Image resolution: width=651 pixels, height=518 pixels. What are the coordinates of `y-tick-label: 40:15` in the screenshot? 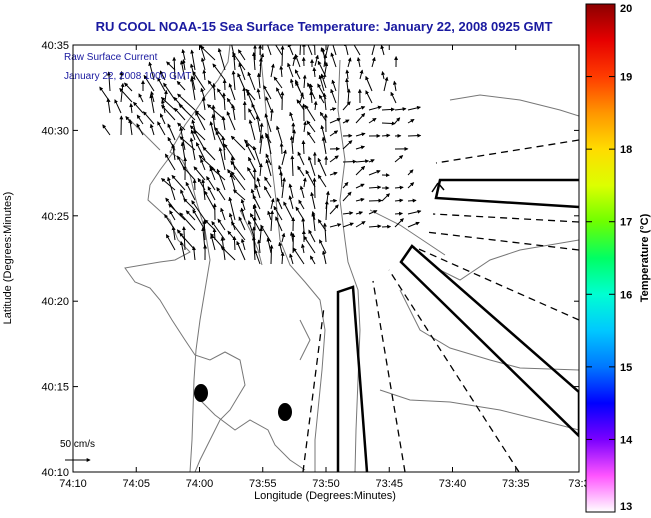 It's located at (55, 388).